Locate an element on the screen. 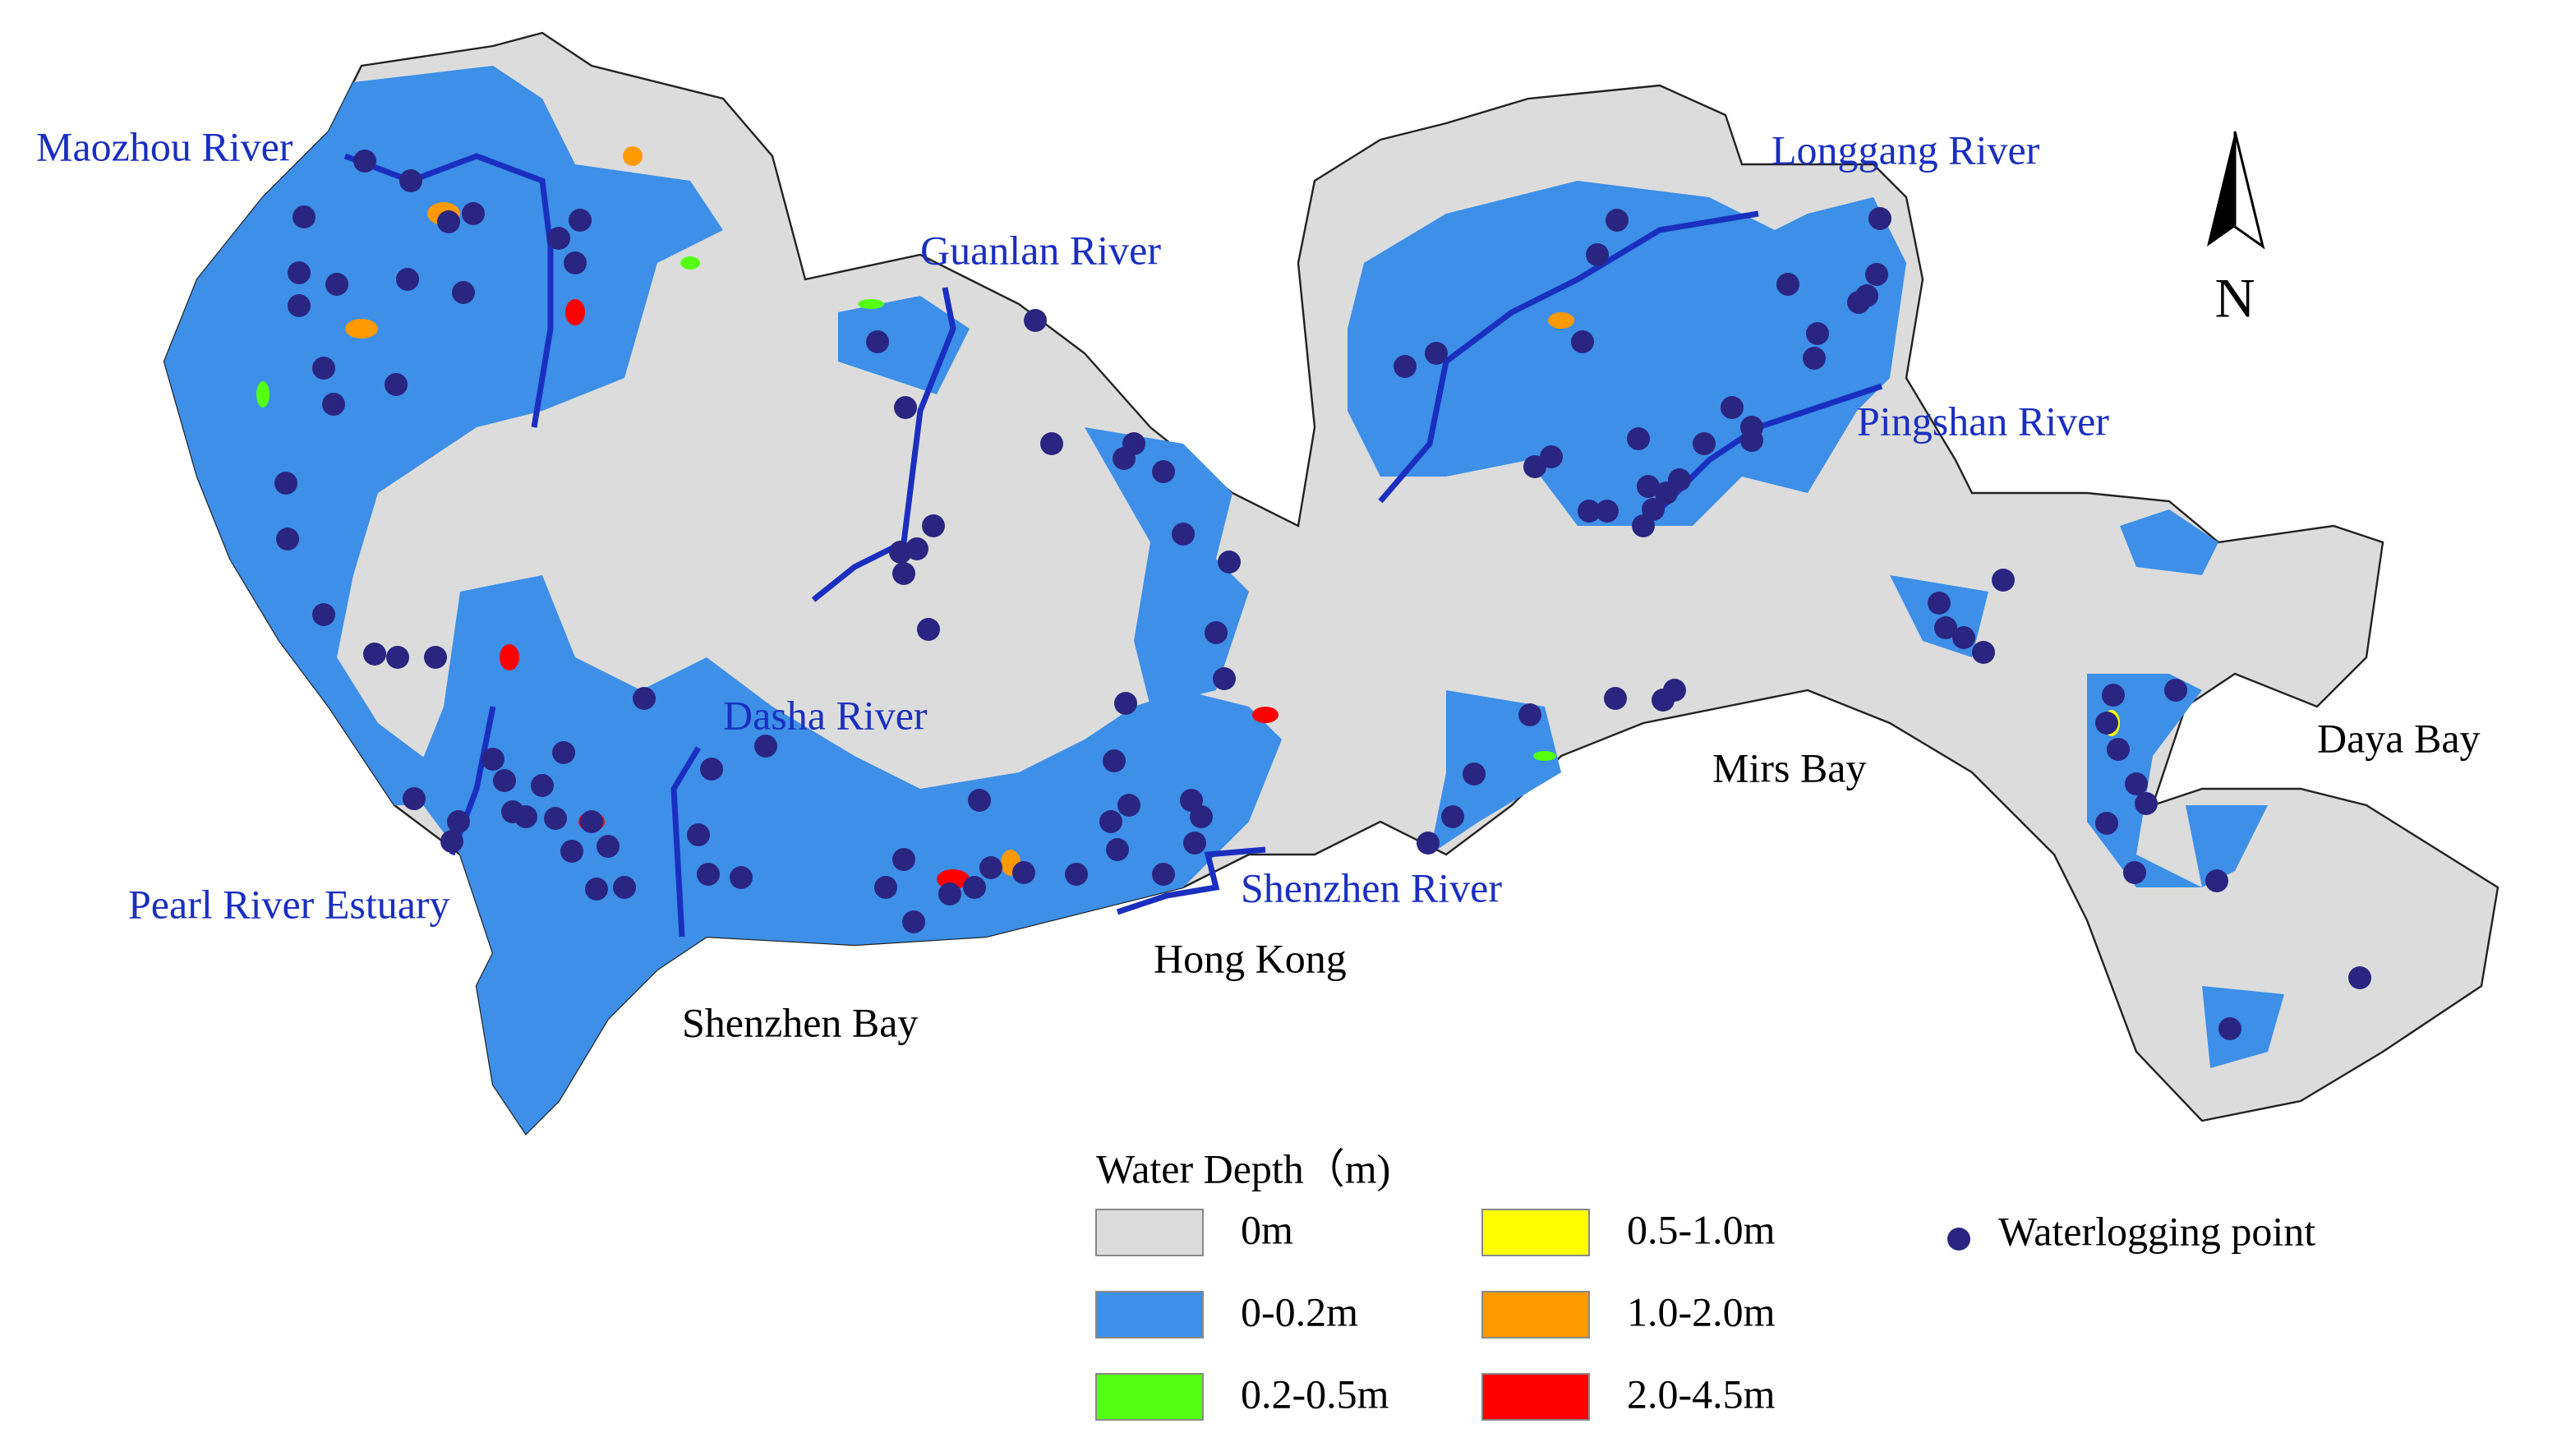  place-label: Hong Kong is located at coordinates (1250, 958).